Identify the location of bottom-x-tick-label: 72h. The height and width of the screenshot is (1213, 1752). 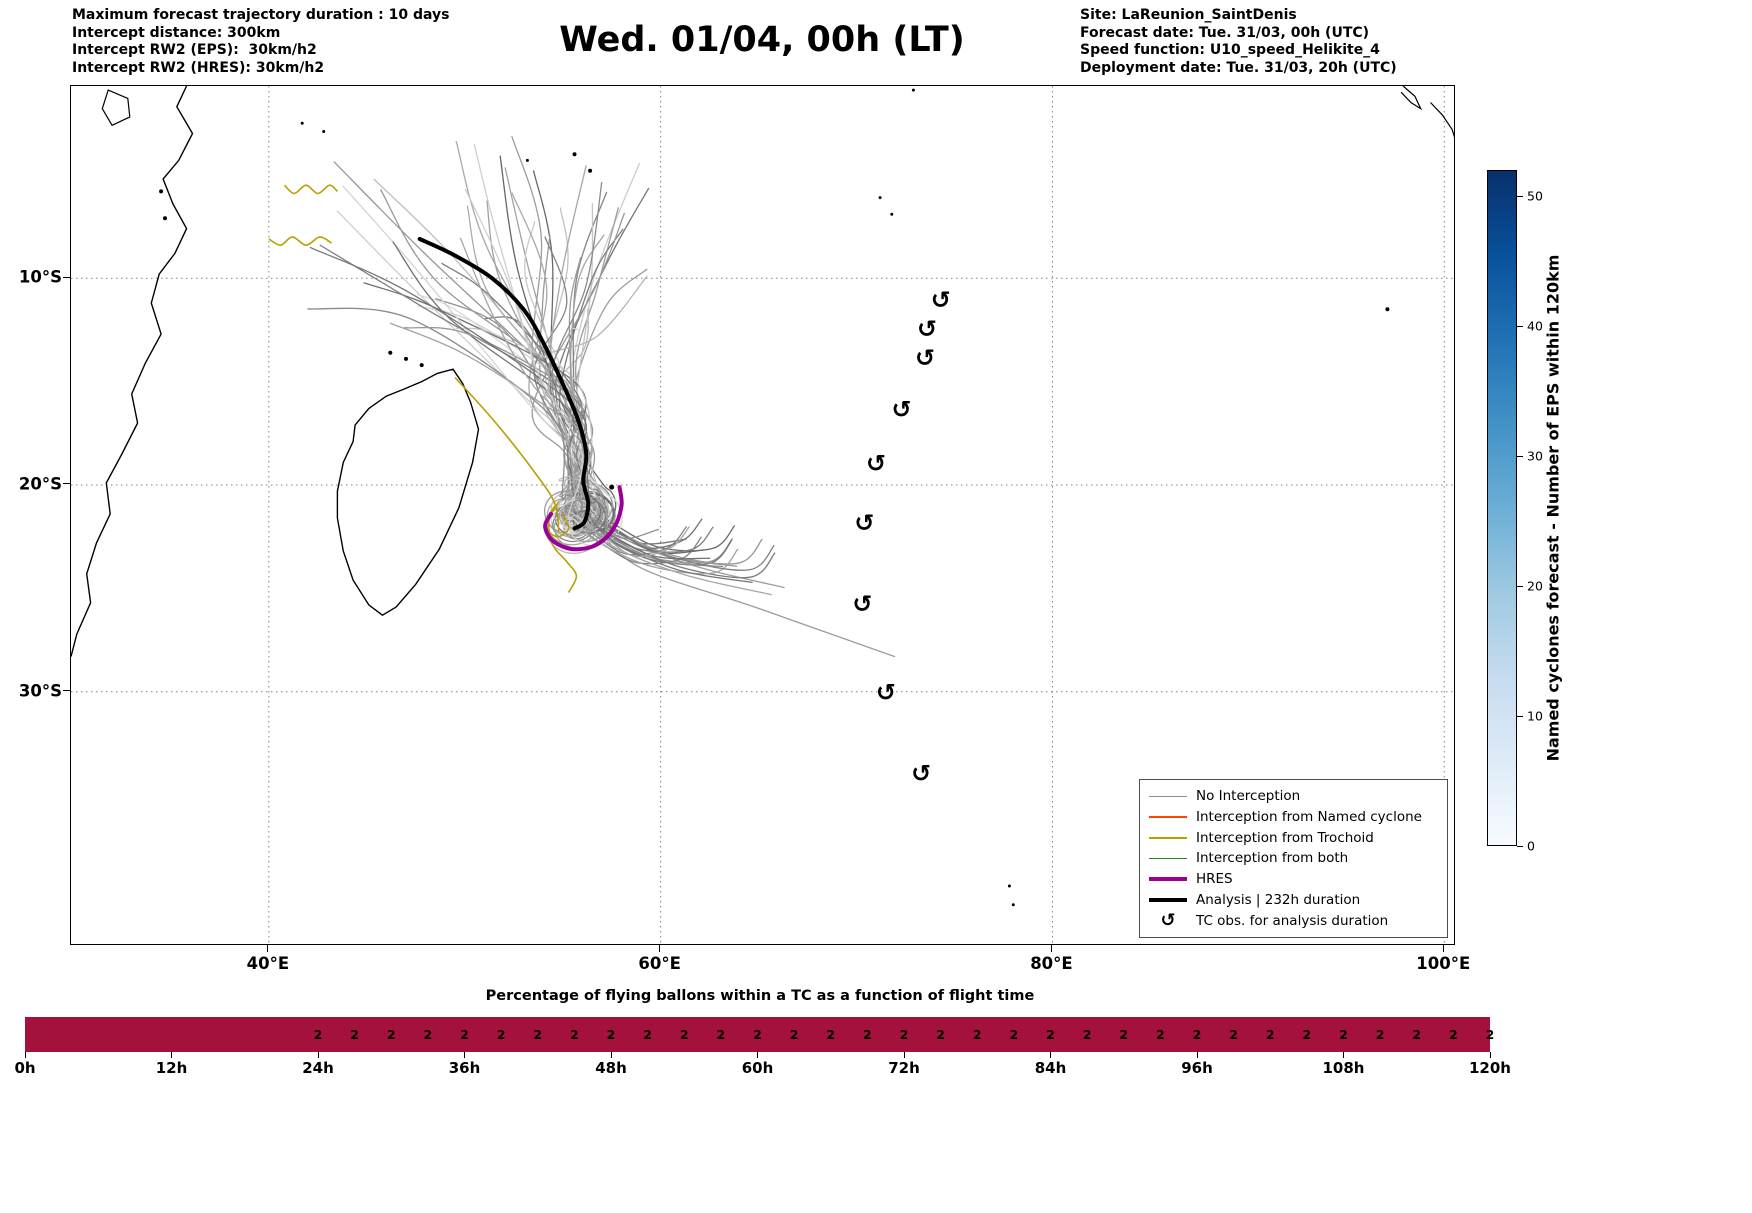
(904, 1068).